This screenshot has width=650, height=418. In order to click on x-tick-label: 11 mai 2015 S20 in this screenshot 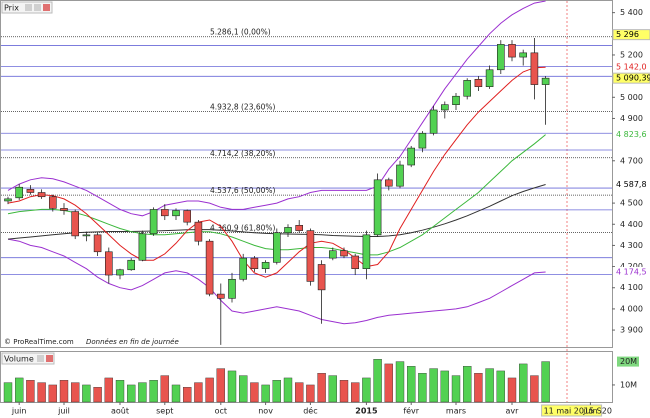, I will do `click(578, 411)`.